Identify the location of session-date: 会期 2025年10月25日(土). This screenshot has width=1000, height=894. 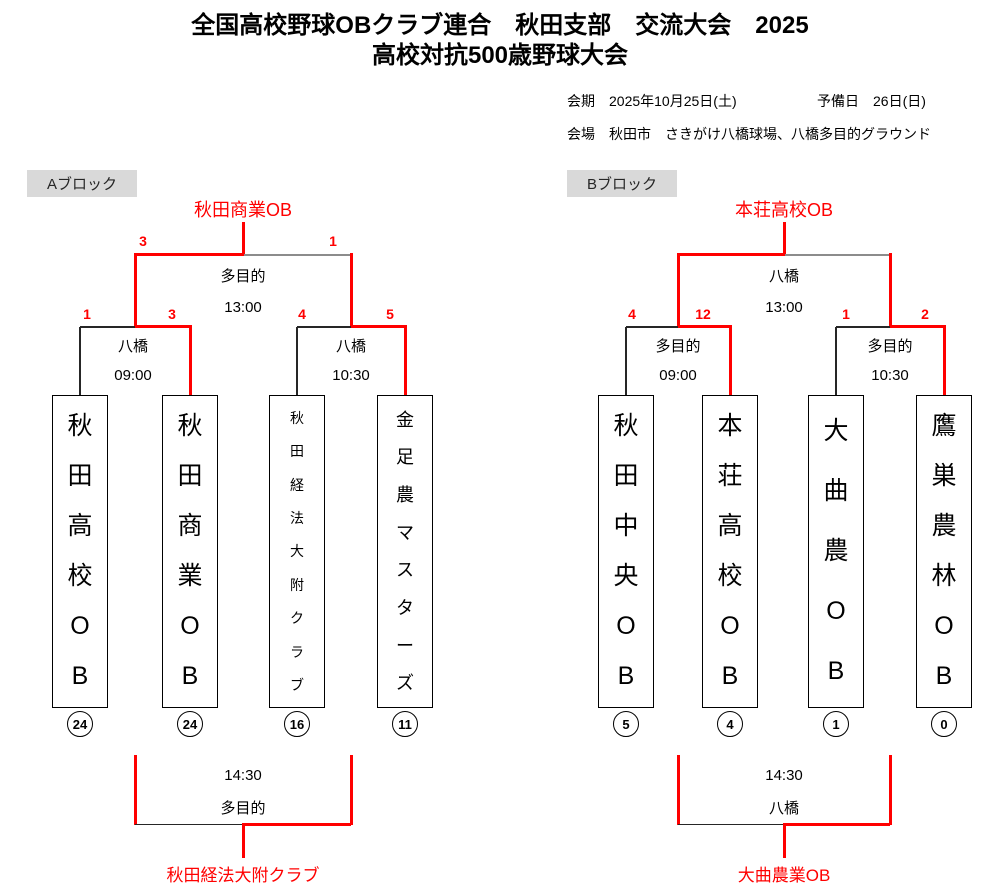
(652, 101).